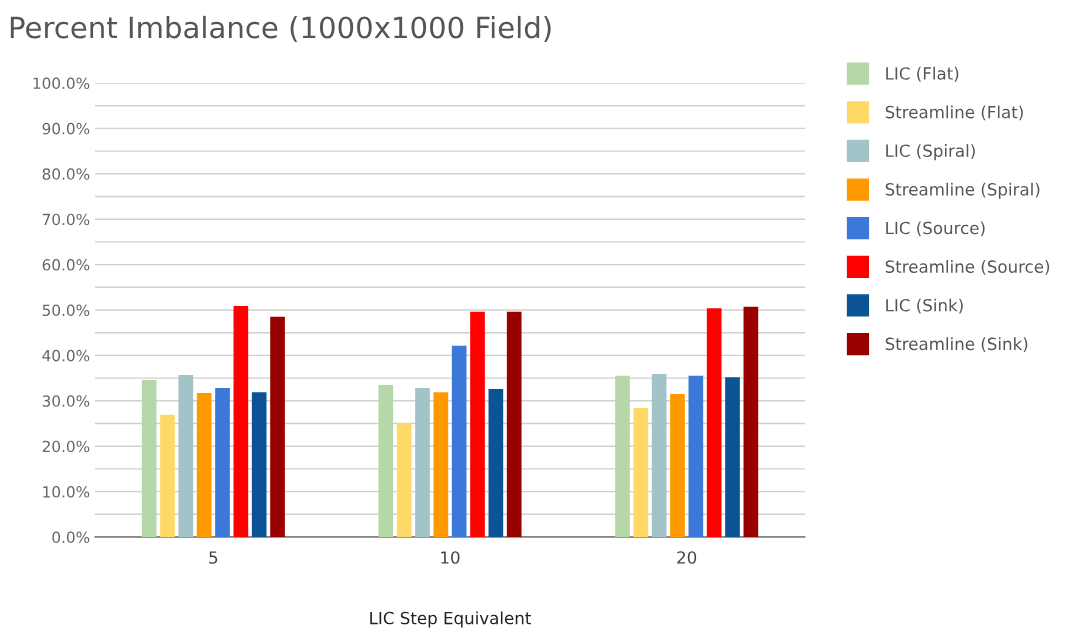 Image resolution: width=1092 pixels, height=641 pixels. What do you see at coordinates (66, 219) in the screenshot?
I see `y-tick-label: 70.0%` at bounding box center [66, 219].